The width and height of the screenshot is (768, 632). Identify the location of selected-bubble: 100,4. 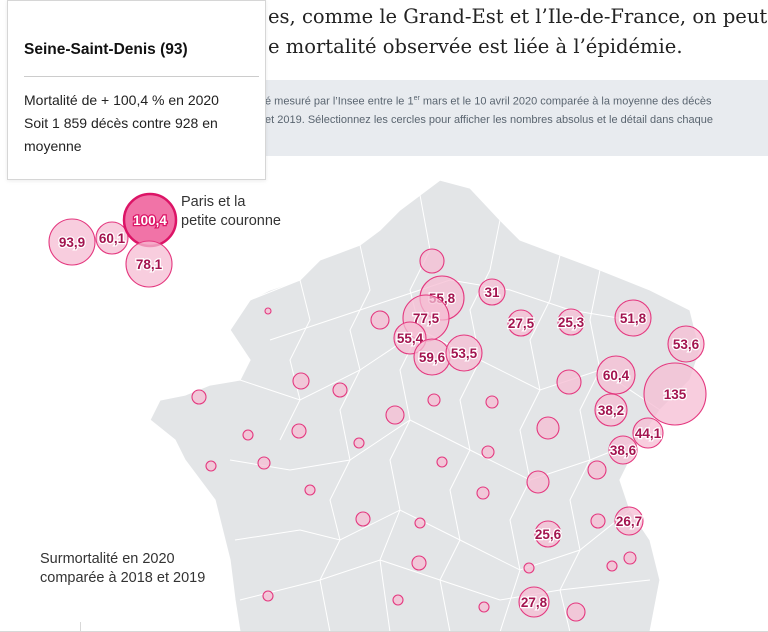
(150, 220).